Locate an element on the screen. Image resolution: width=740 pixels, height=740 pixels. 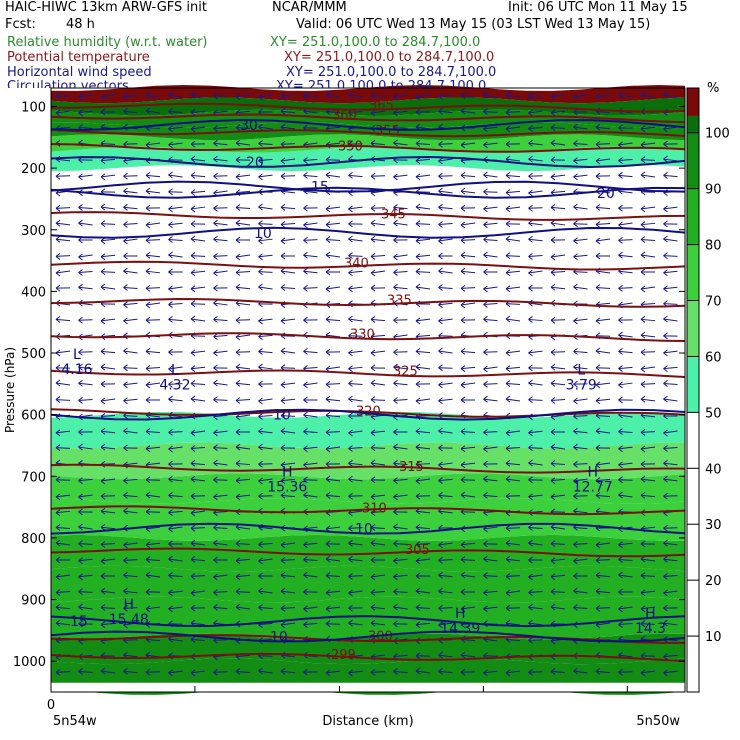
rh-layer is located at coordinates (368, 94).